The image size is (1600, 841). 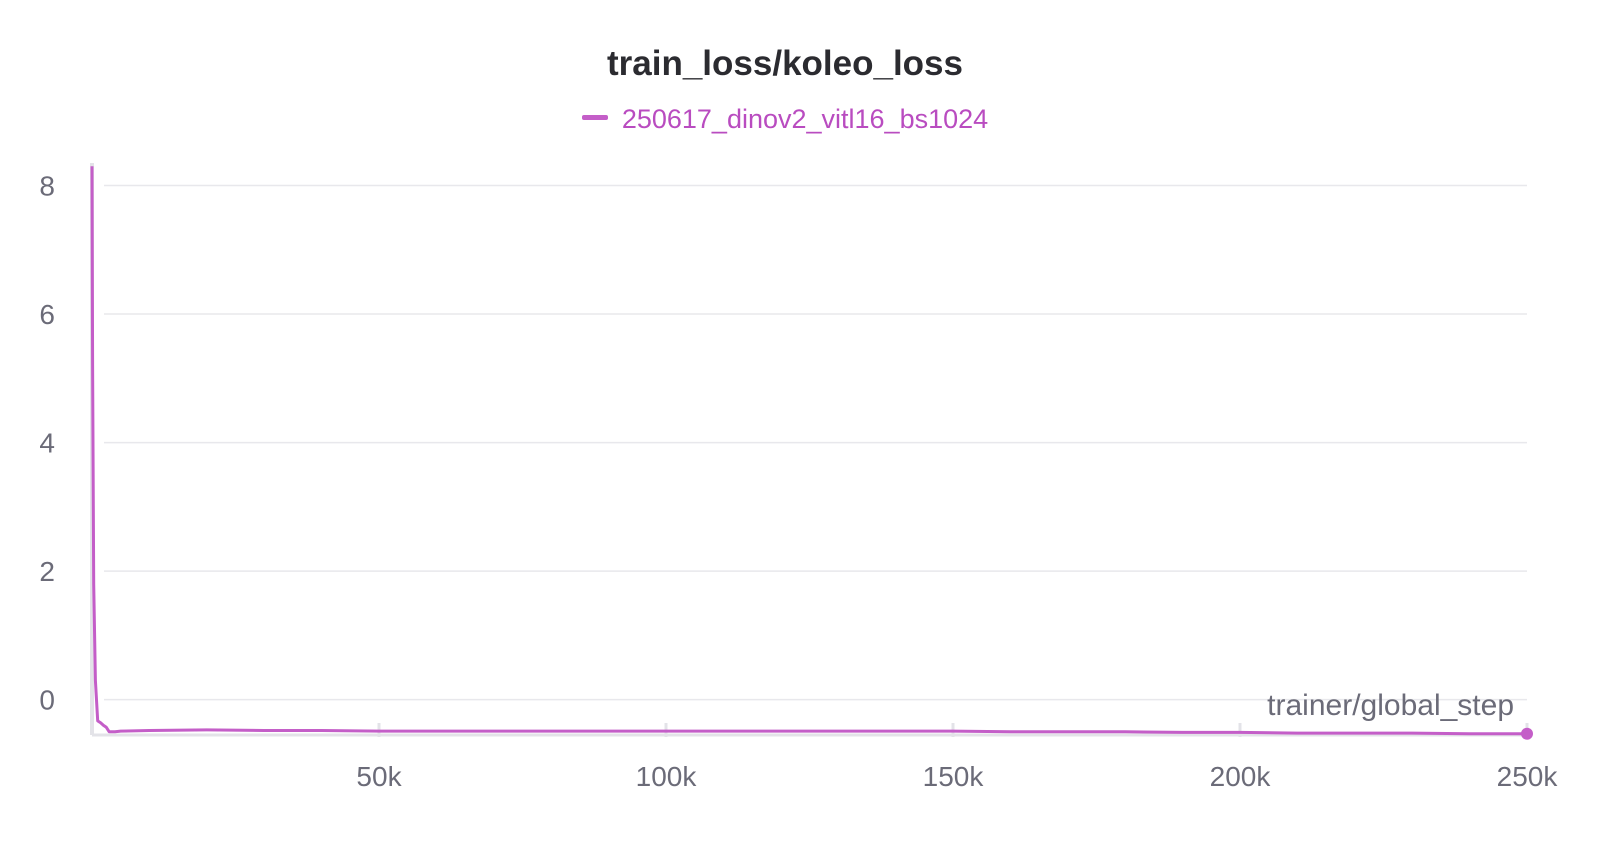 I want to click on x-tick-label: 150k, so click(x=954, y=776).